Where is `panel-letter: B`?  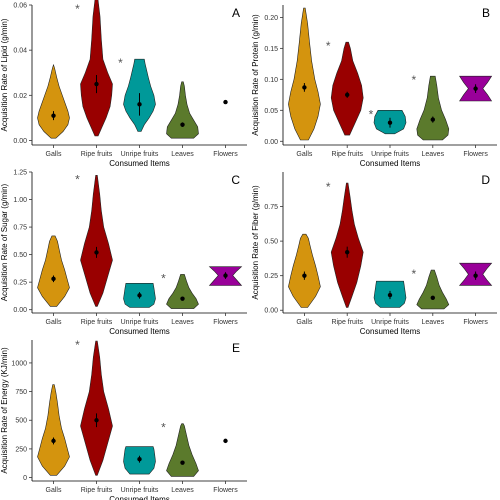 panel-letter: B is located at coordinates (486, 13).